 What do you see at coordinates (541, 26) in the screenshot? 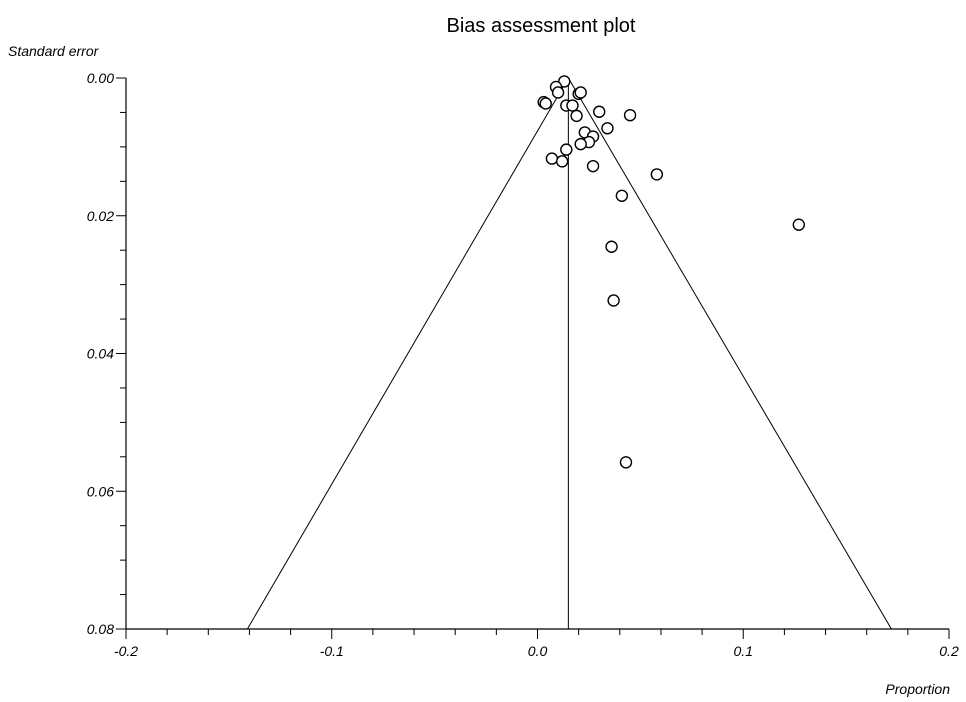
I see `chart-title: Bias assessment plot` at bounding box center [541, 26].